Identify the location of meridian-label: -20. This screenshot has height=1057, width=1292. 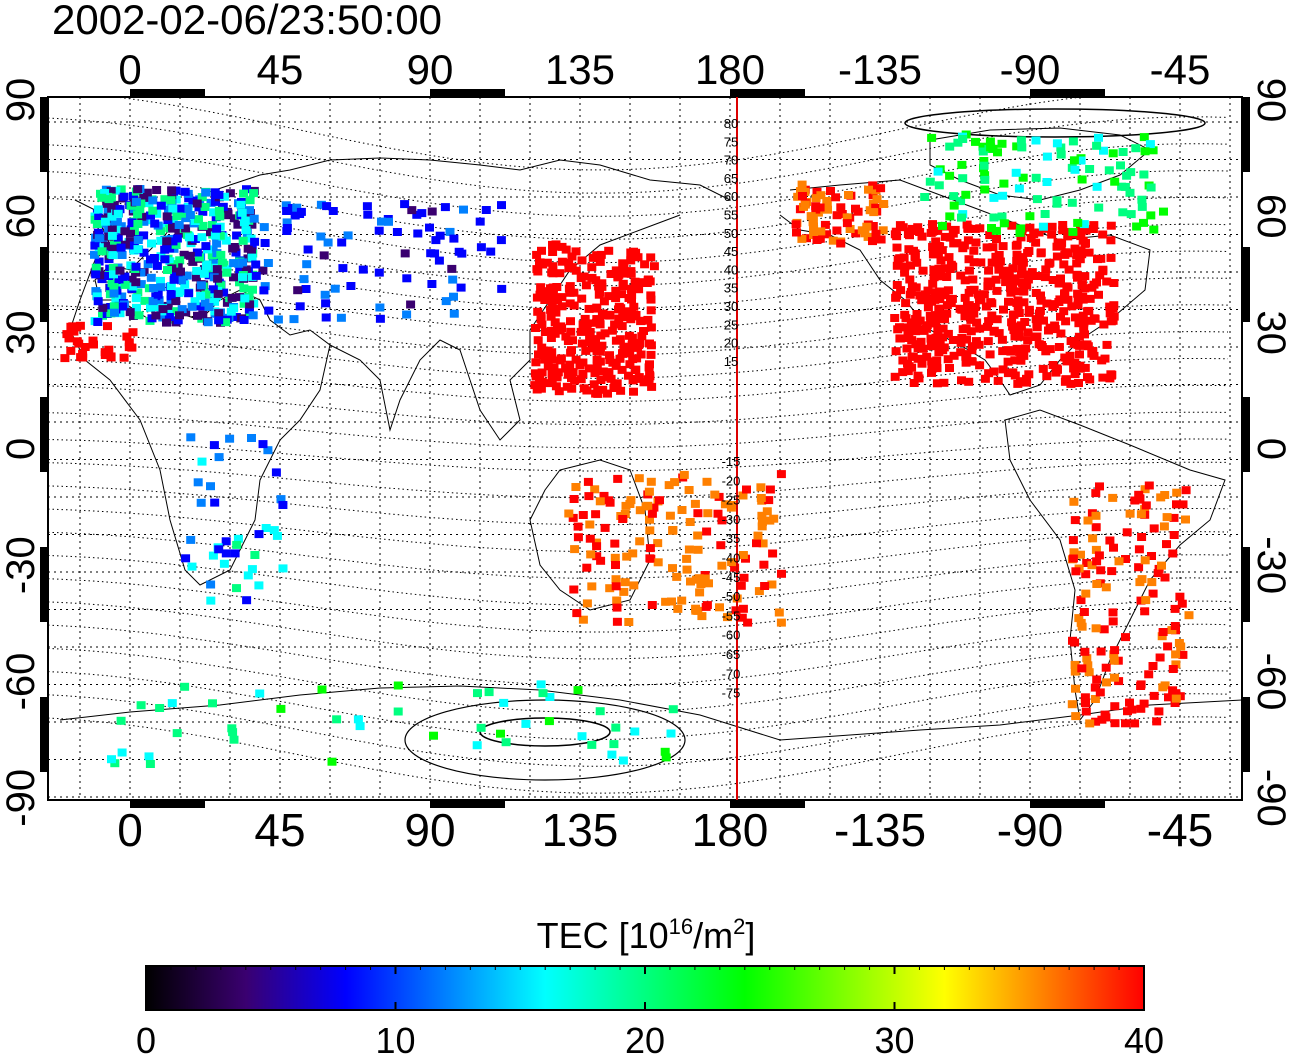
(731, 480).